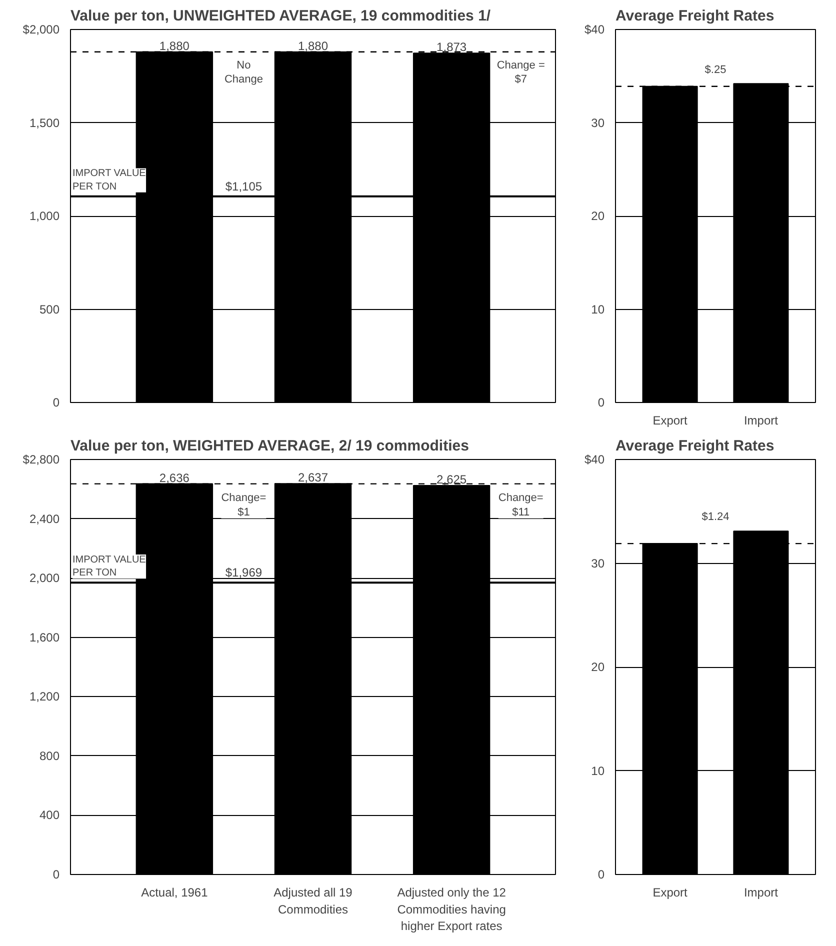 The width and height of the screenshot is (836, 946). I want to click on y-tick-label: 2,400, so click(44, 519).